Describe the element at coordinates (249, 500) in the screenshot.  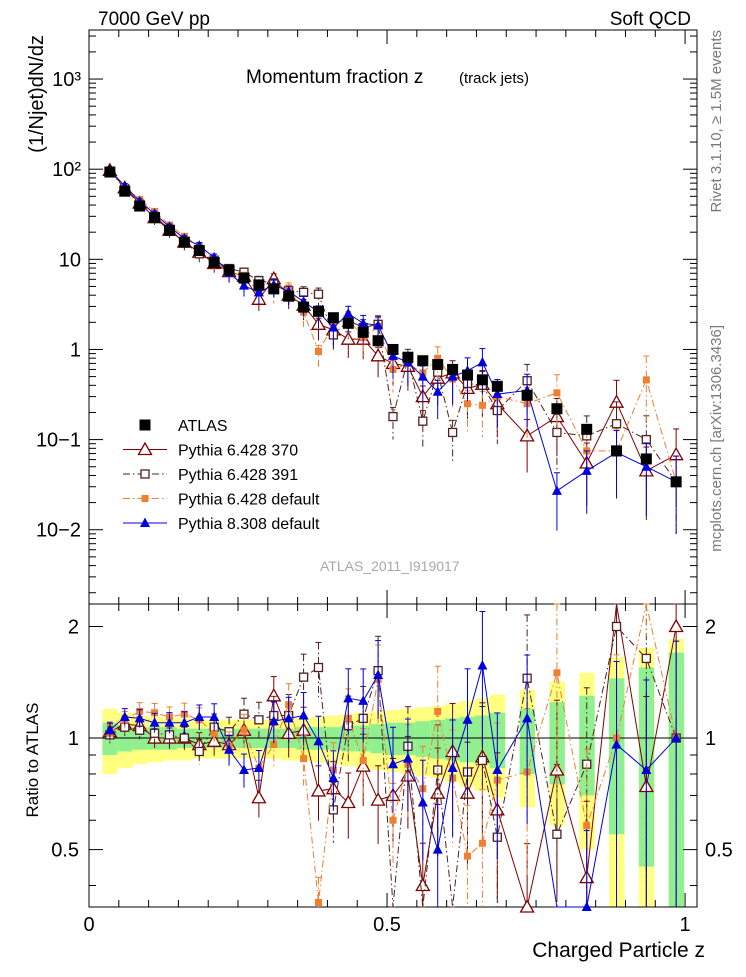
I see `legend-label: Pythia 6.428 default` at that location.